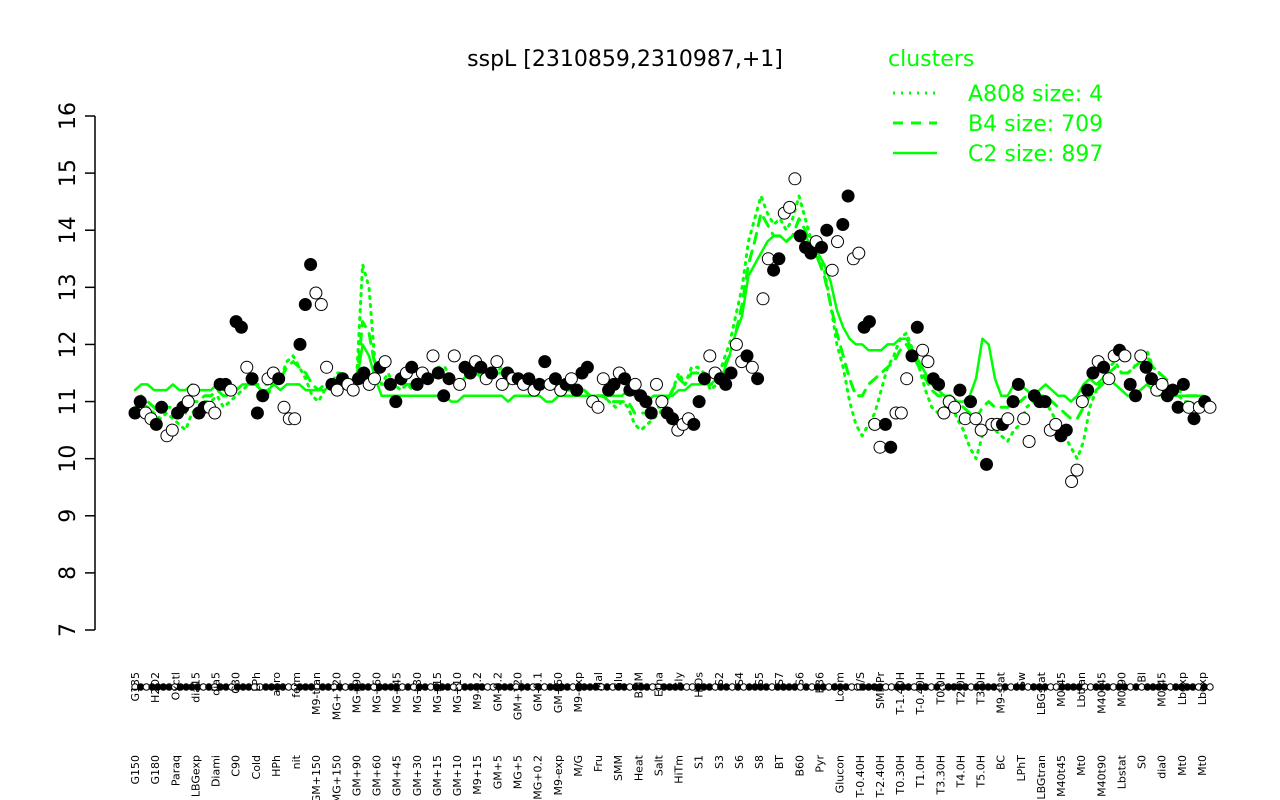 The width and height of the screenshot is (1280, 800). What do you see at coordinates (155, 770) in the screenshot?
I see `x-tick-label: G180` at bounding box center [155, 770].